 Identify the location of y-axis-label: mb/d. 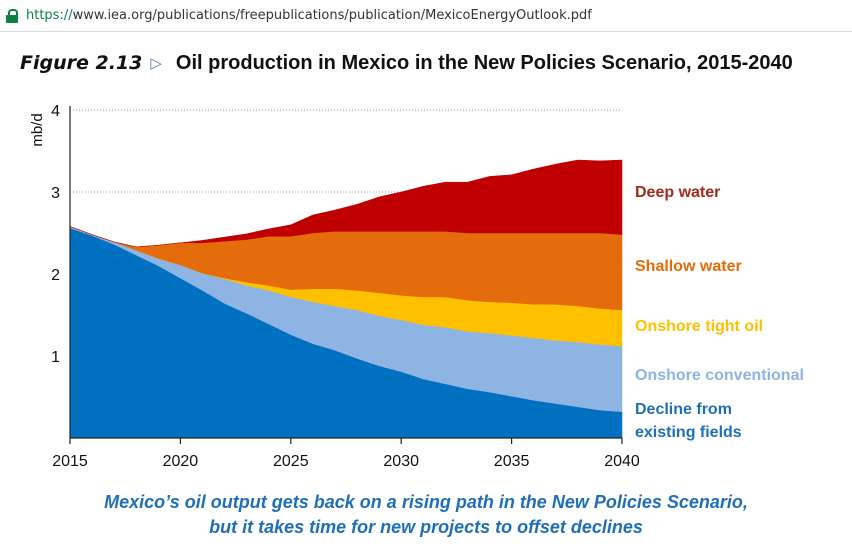
(37, 129).